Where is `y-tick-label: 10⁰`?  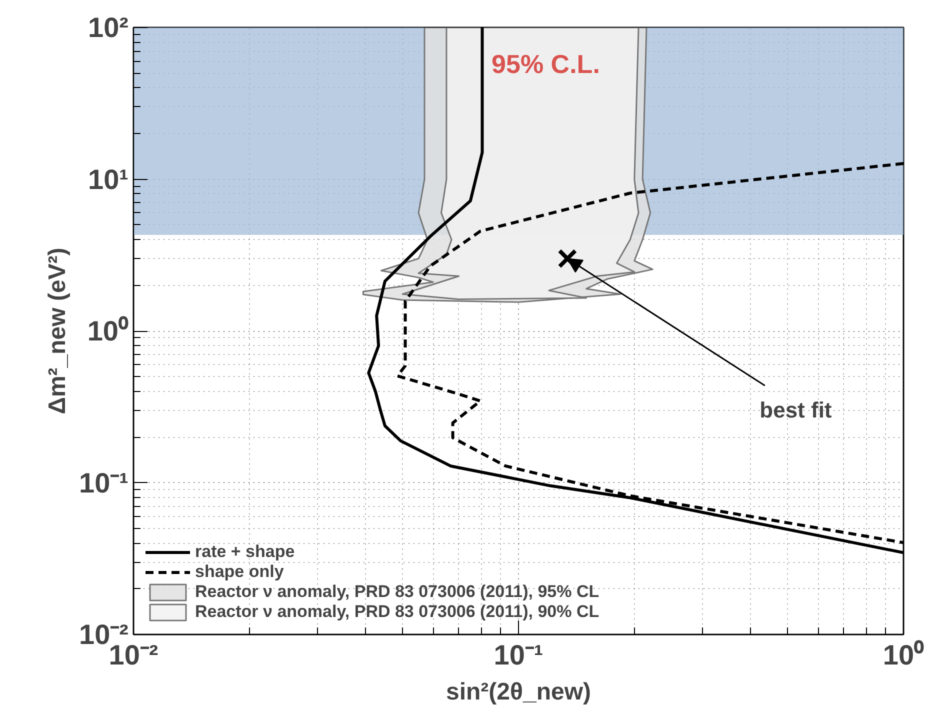 y-tick-label: 10⁰ is located at coordinates (108, 331).